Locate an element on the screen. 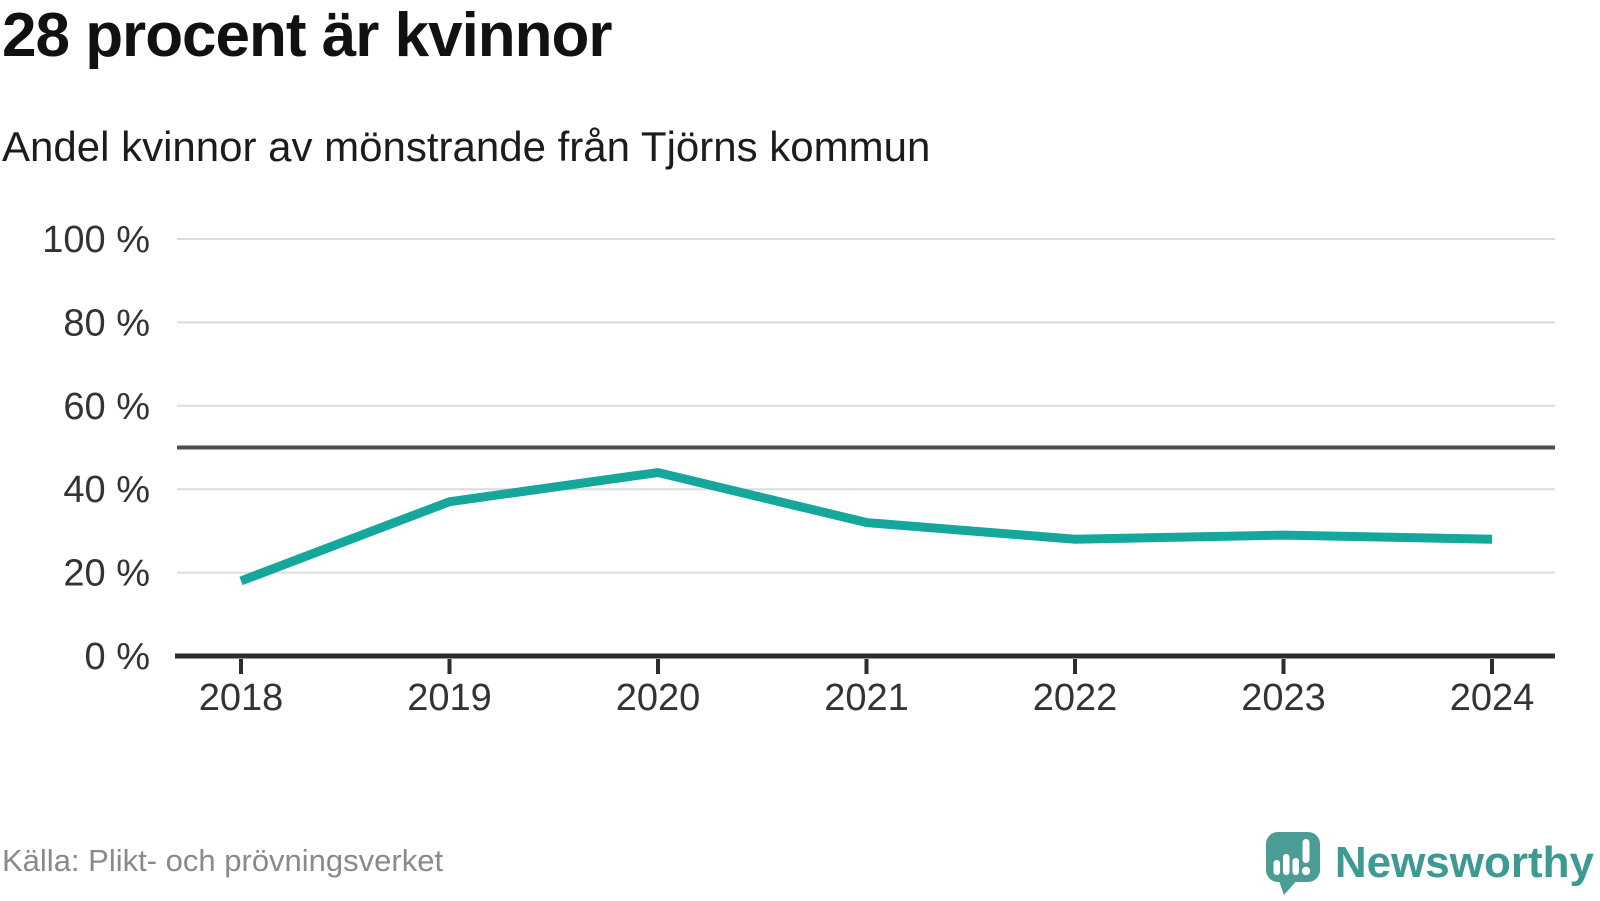 This screenshot has height=901, width=1600. y-tick-label: 60 % is located at coordinates (106, 407).